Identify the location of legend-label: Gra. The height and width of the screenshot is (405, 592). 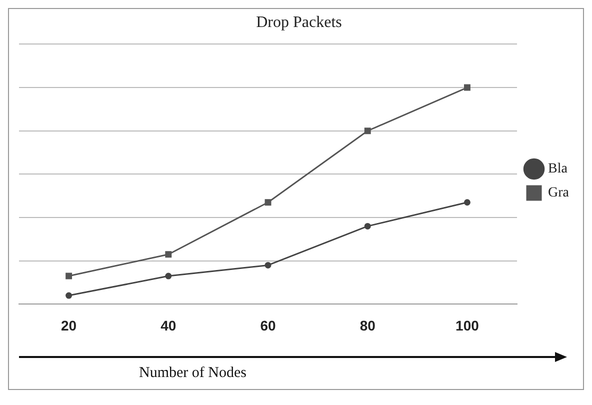
(559, 193).